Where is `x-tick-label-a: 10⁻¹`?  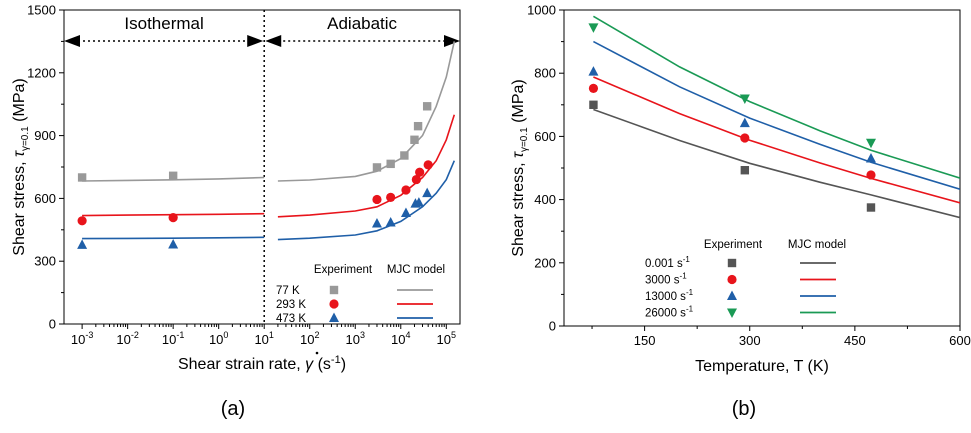 x-tick-label-a: 10⁻¹ is located at coordinates (173, 338).